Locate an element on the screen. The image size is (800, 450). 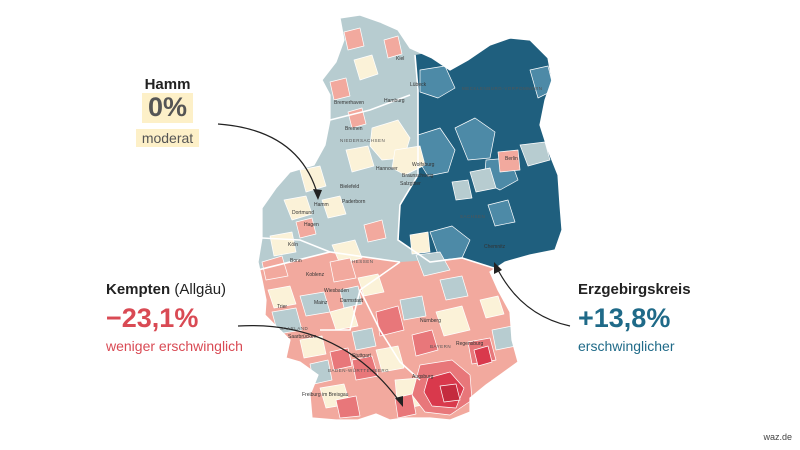
city-label: Salzgitter is located at coordinates (410, 184).